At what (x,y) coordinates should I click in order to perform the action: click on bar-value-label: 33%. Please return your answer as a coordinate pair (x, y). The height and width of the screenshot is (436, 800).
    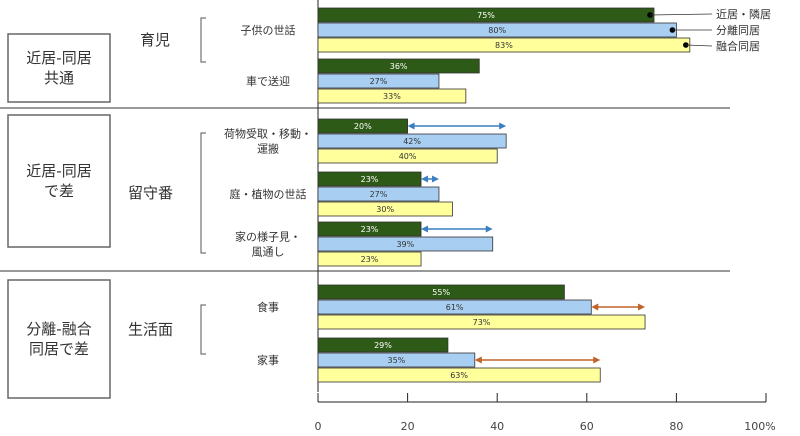
    Looking at the image, I should click on (392, 96).